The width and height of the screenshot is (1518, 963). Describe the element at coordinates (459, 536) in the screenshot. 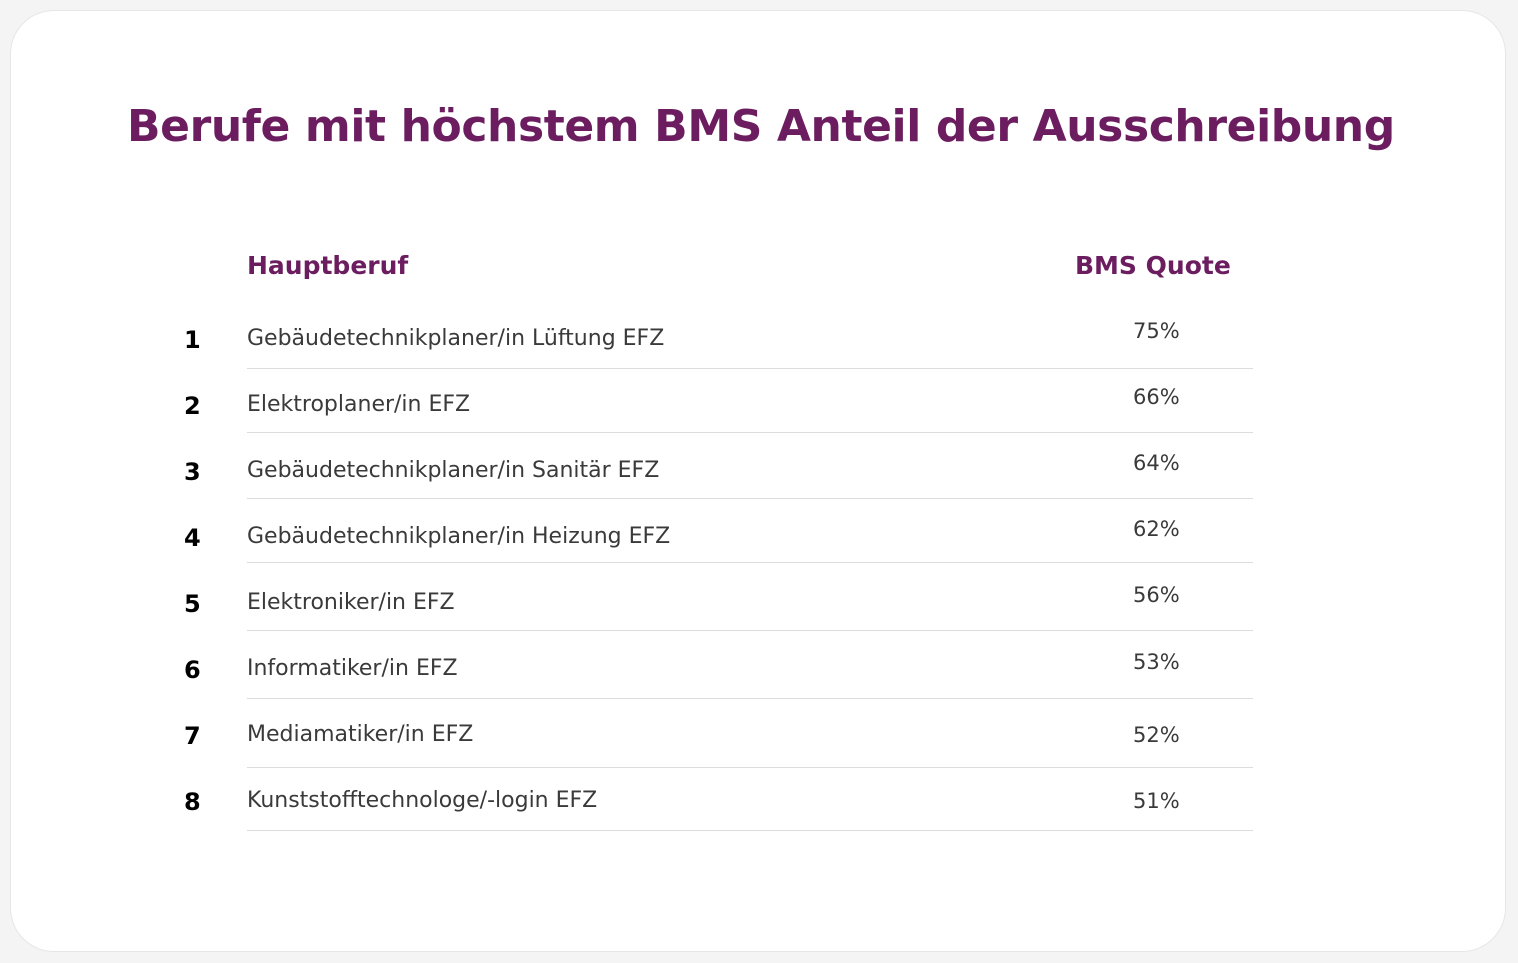

I see `row-job: Gebäudetechnikplaner/in Heizung EFZ` at that location.